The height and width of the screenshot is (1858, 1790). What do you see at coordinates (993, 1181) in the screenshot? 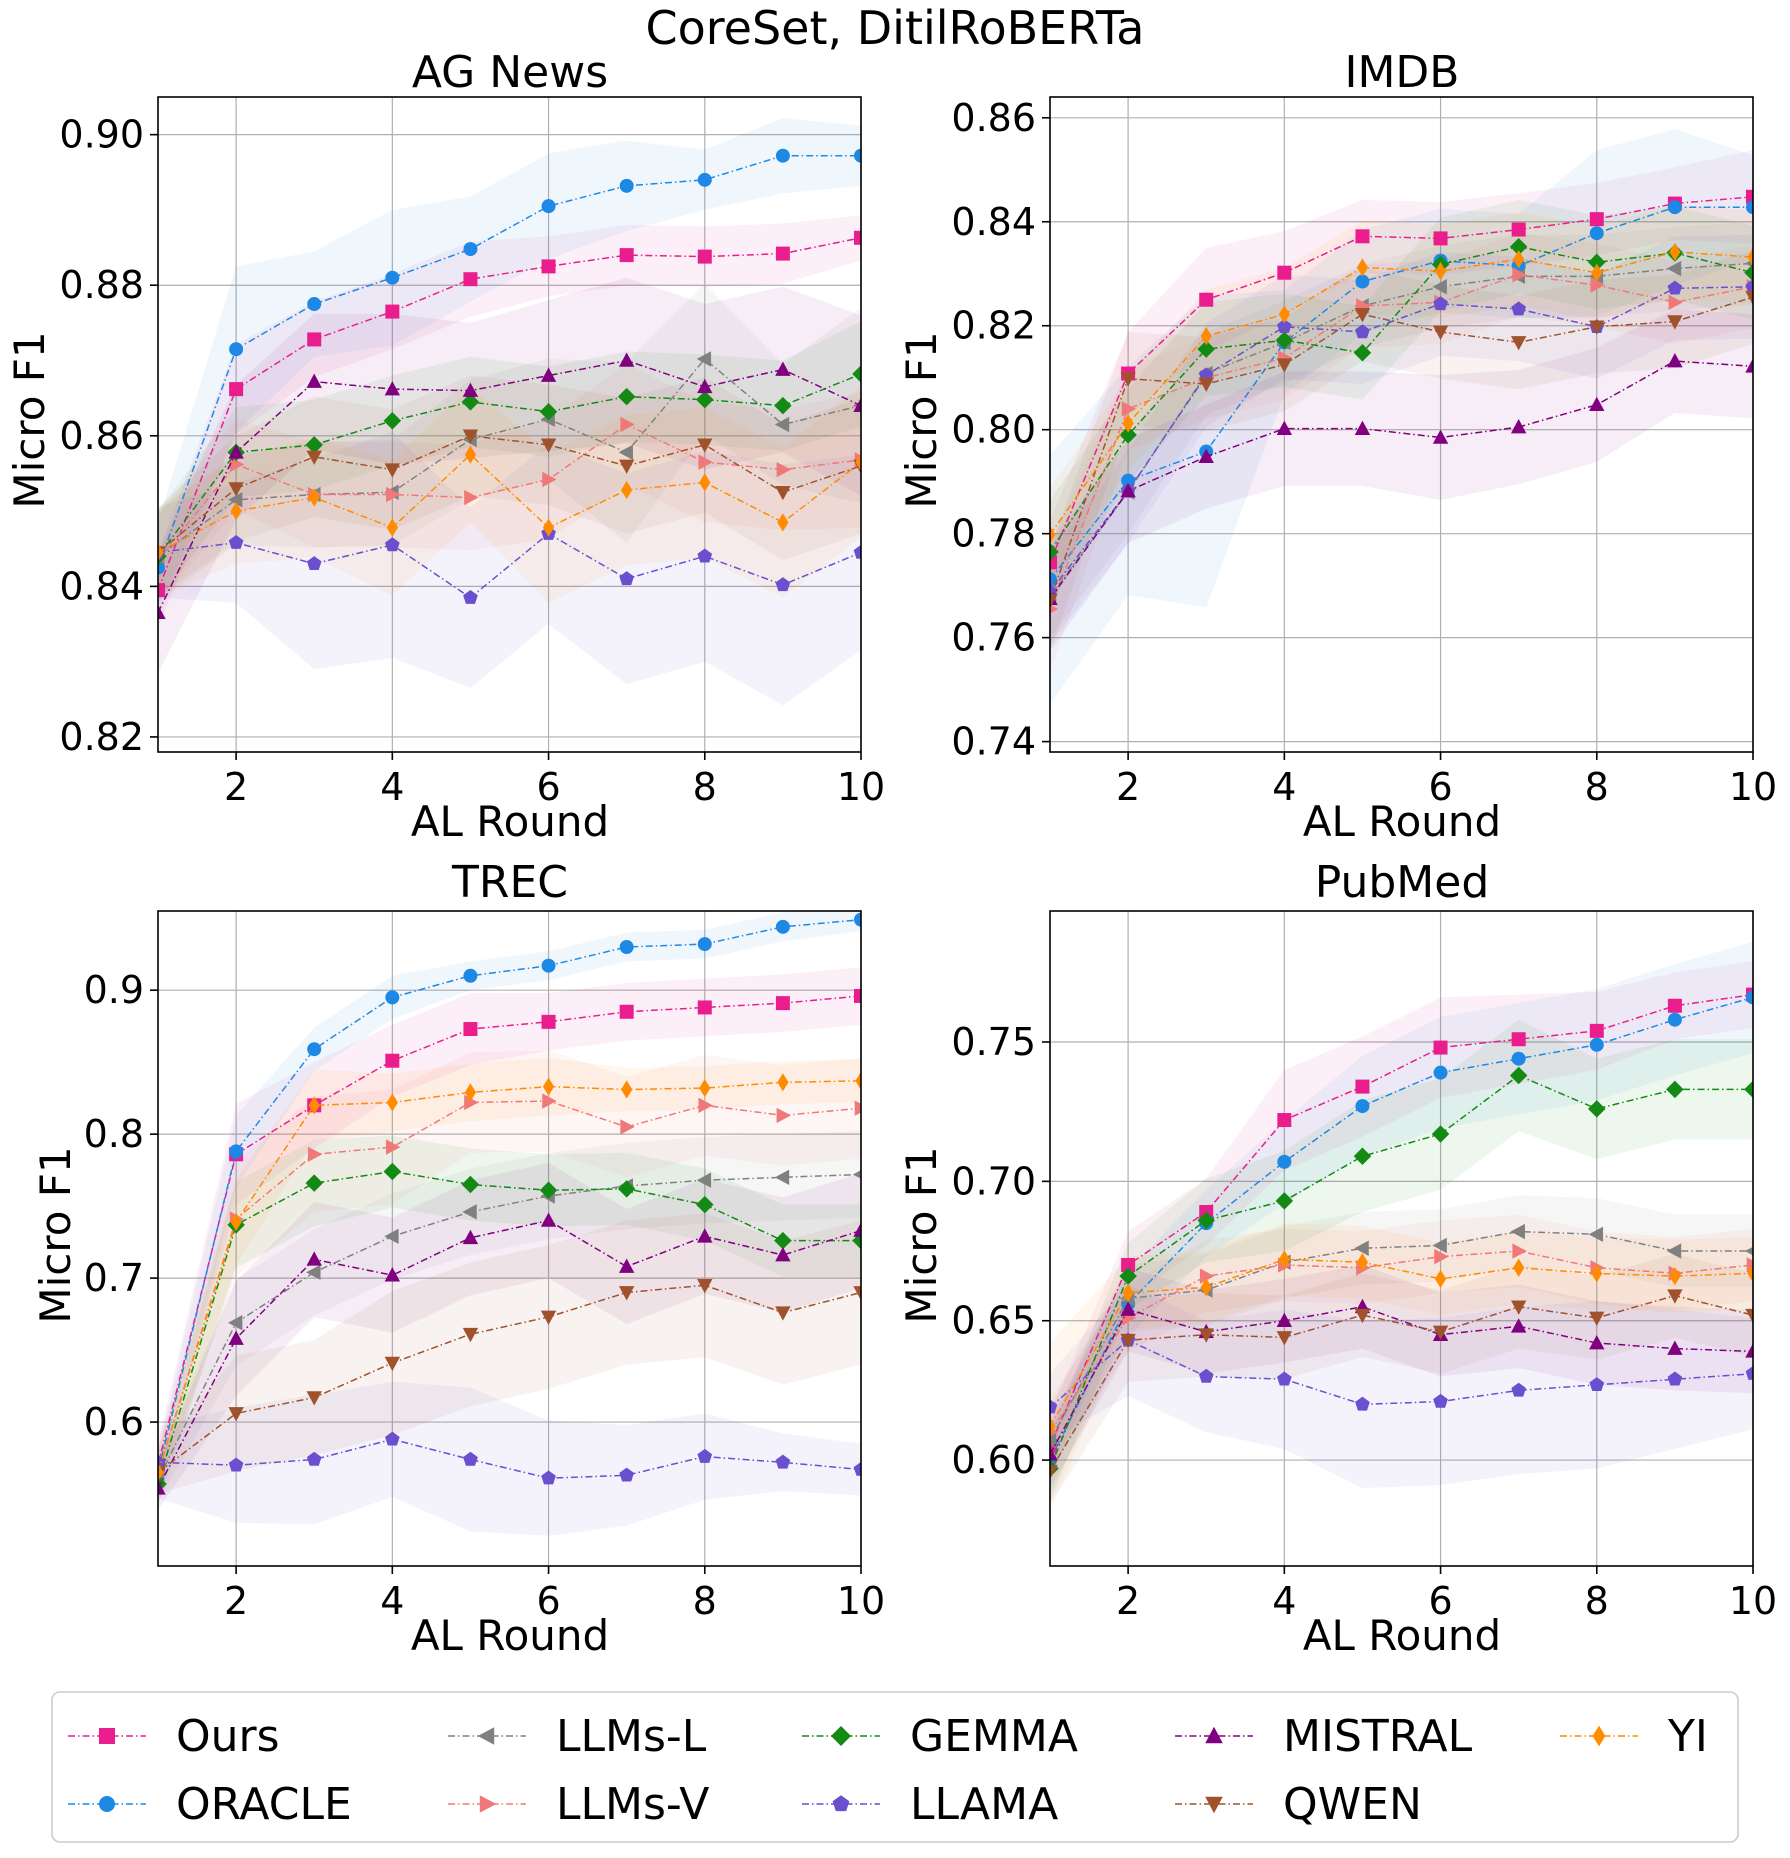
I see `y-tick-label: 0.70` at bounding box center [993, 1181].